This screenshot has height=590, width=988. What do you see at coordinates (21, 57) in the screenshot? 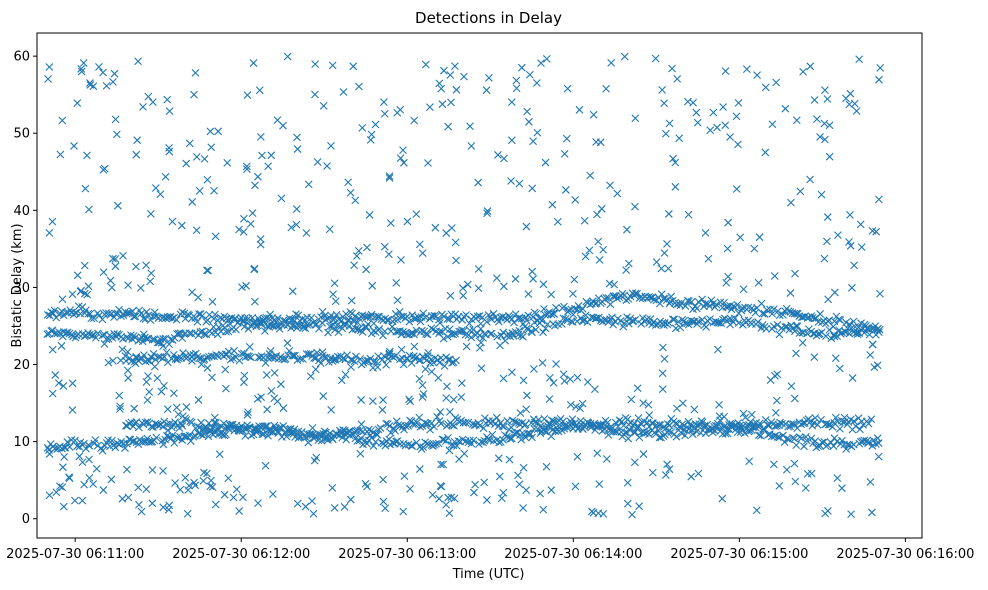
I see `y-tick-label: 60` at bounding box center [21, 57].